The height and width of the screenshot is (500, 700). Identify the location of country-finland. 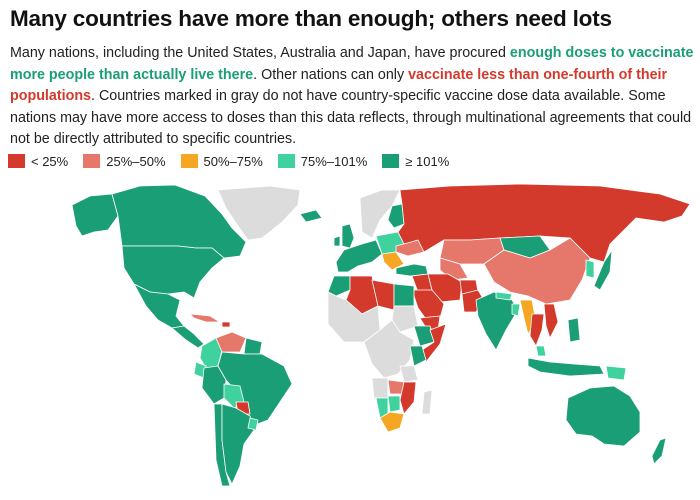
(396, 216).